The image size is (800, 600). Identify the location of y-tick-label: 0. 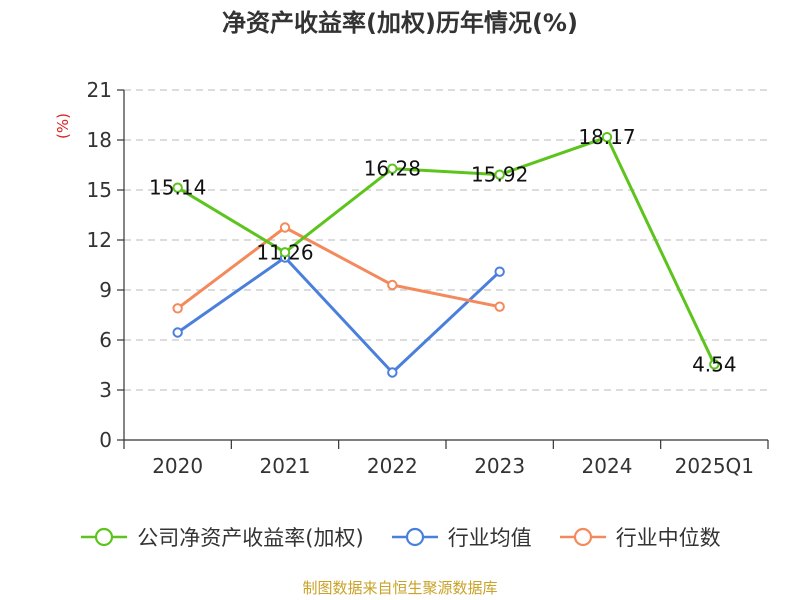
(105, 440).